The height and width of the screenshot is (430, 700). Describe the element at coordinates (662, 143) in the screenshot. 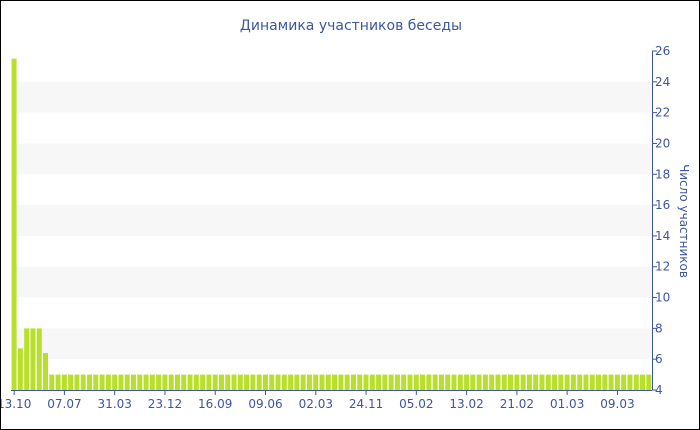

I see `y-tick-label: 20` at that location.